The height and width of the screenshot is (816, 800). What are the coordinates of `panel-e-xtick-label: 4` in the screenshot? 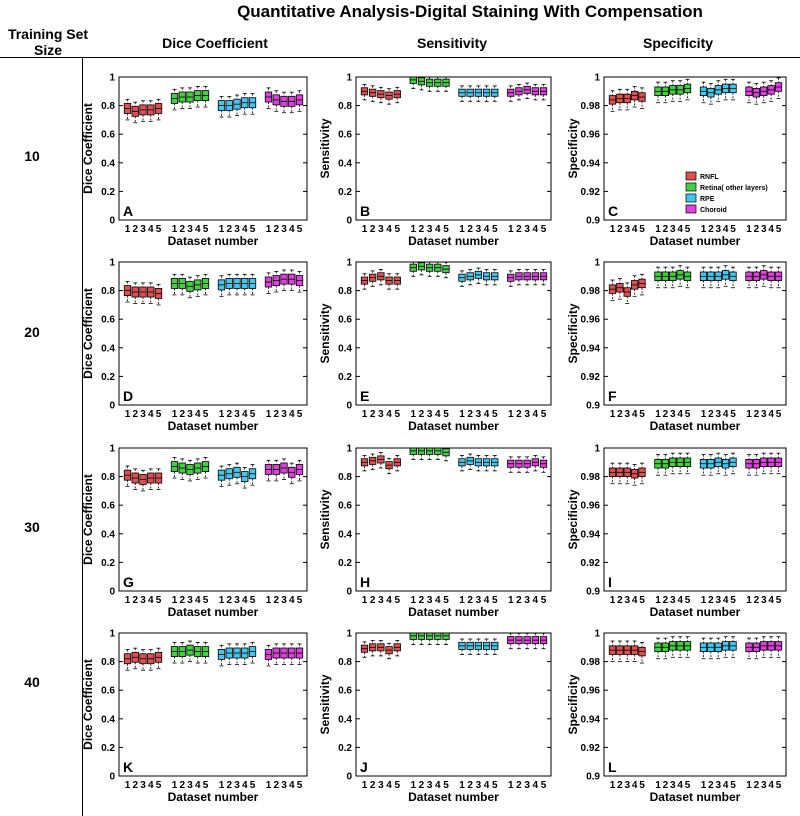 It's located at (438, 414).